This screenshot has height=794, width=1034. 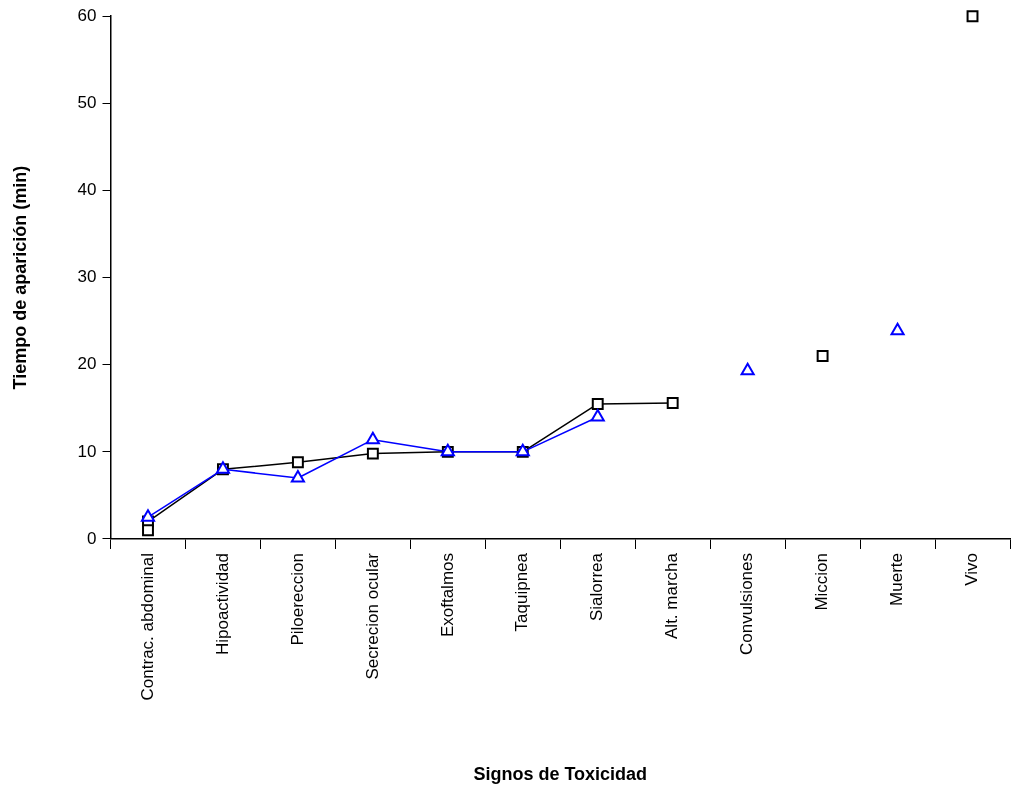 What do you see at coordinates (87, 277) in the screenshot?
I see `y-tick-label: 30` at bounding box center [87, 277].